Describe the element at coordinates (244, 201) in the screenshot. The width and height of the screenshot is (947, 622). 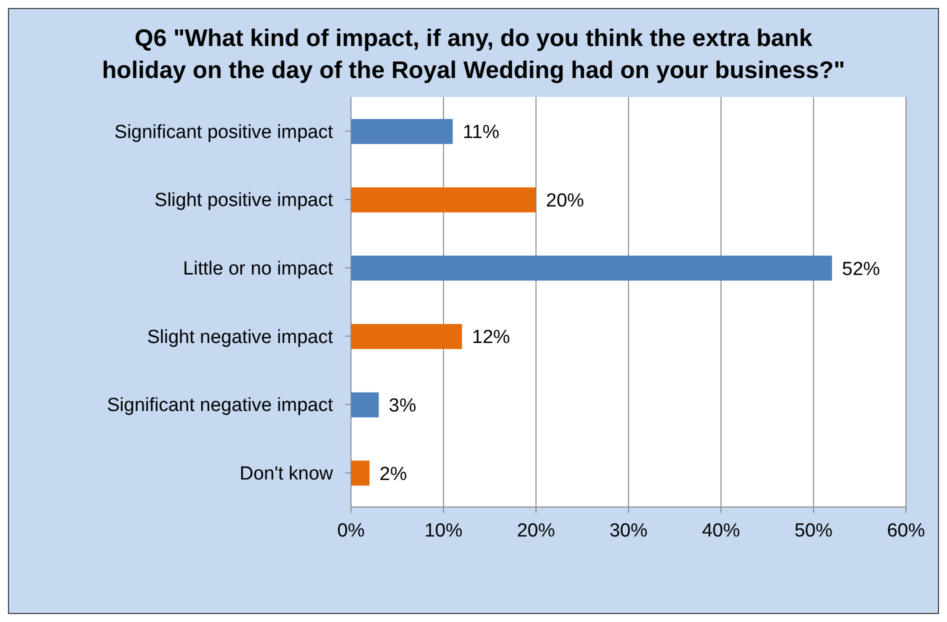
I see `y-tick-label: Slight positive impact` at that location.